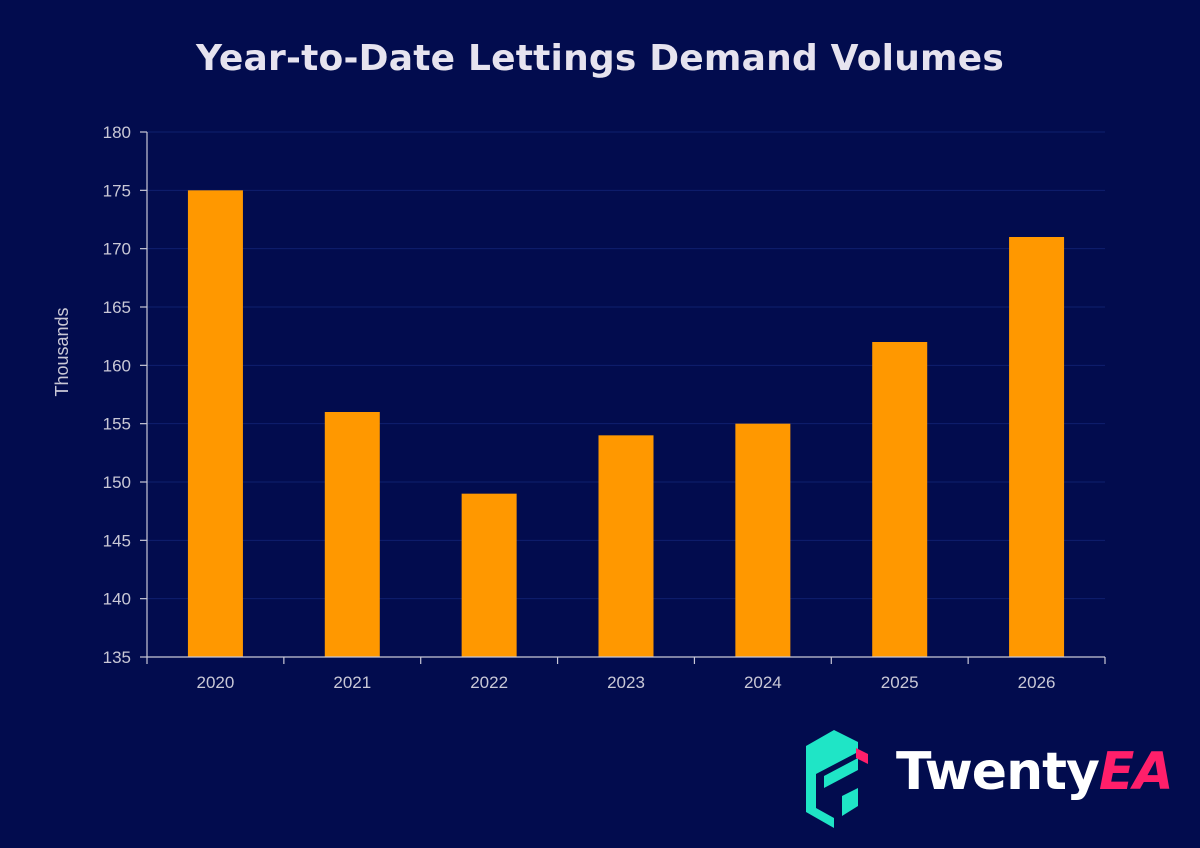 Image resolution: width=1200 pixels, height=848 pixels. I want to click on y-tick-label: 150, so click(117, 482).